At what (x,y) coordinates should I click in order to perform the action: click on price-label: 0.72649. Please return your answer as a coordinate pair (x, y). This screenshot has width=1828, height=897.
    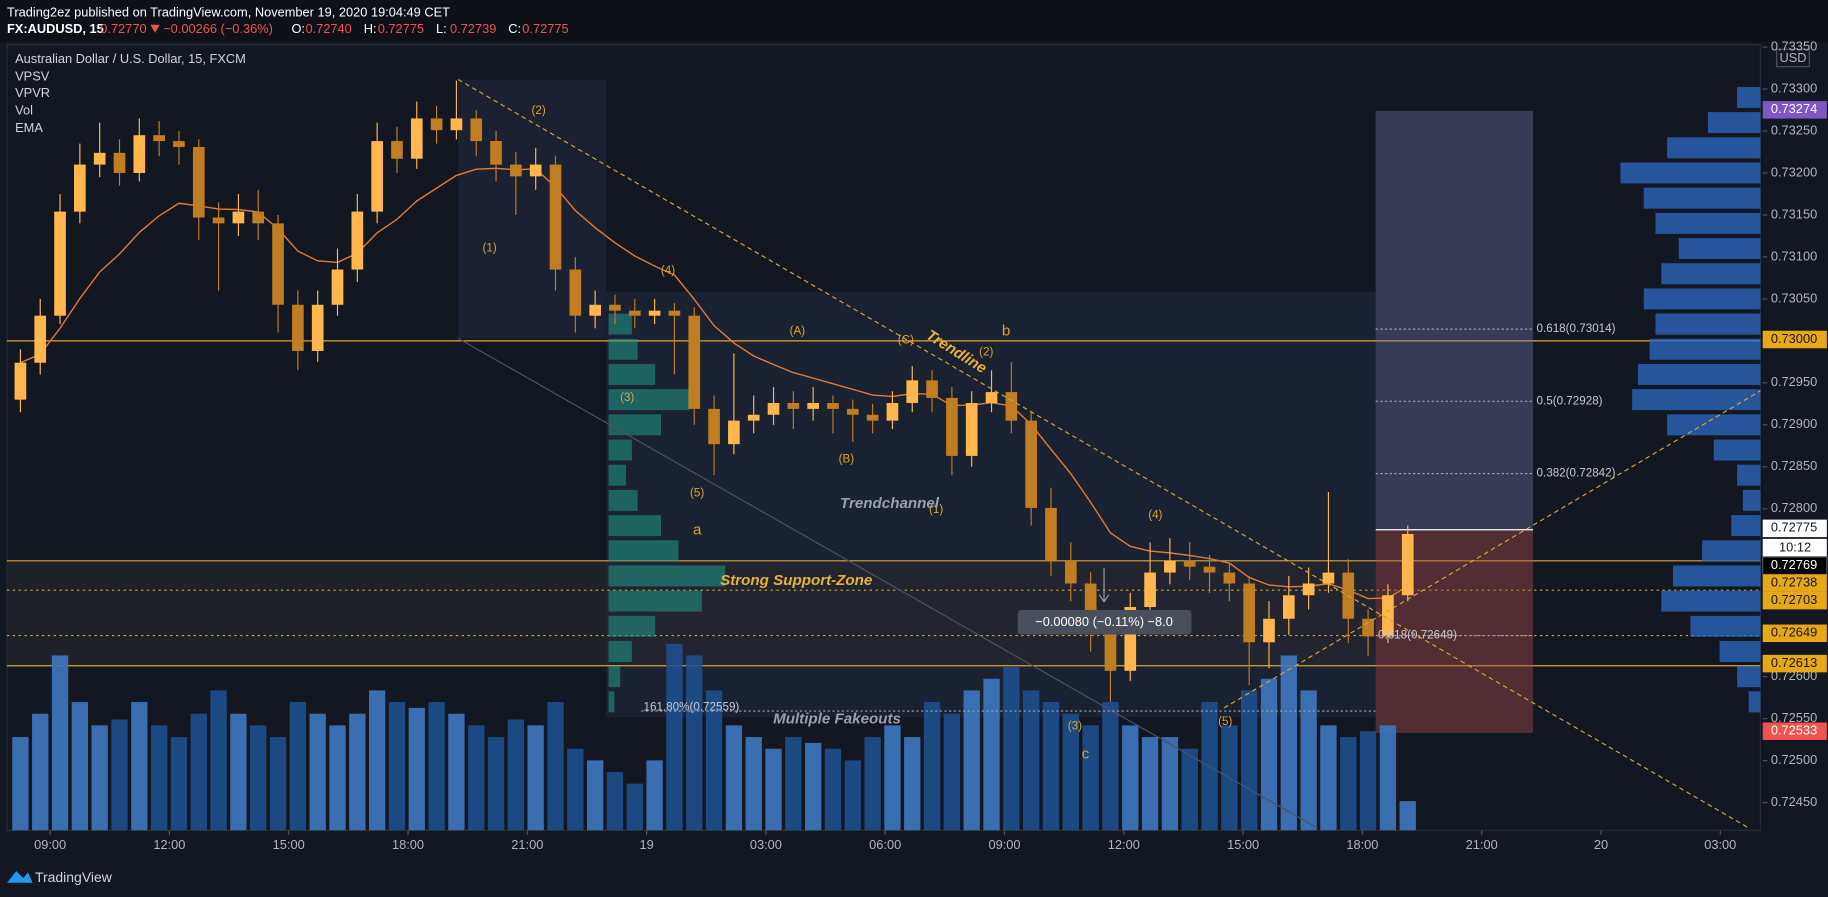
    Looking at the image, I should click on (1794, 632).